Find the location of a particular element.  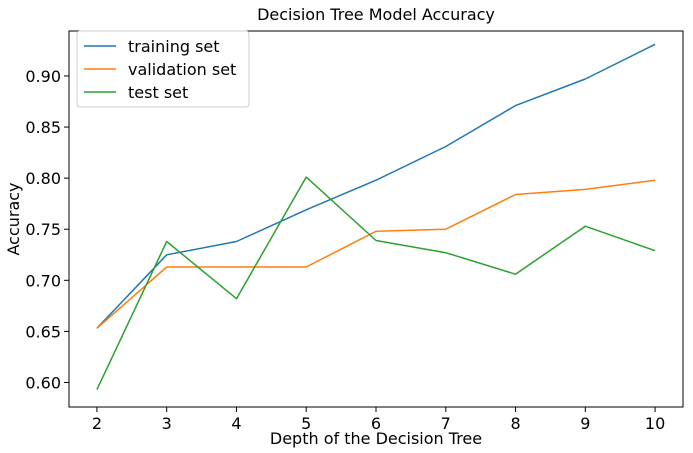

y-axis-label: Accuracy is located at coordinates (13, 218).